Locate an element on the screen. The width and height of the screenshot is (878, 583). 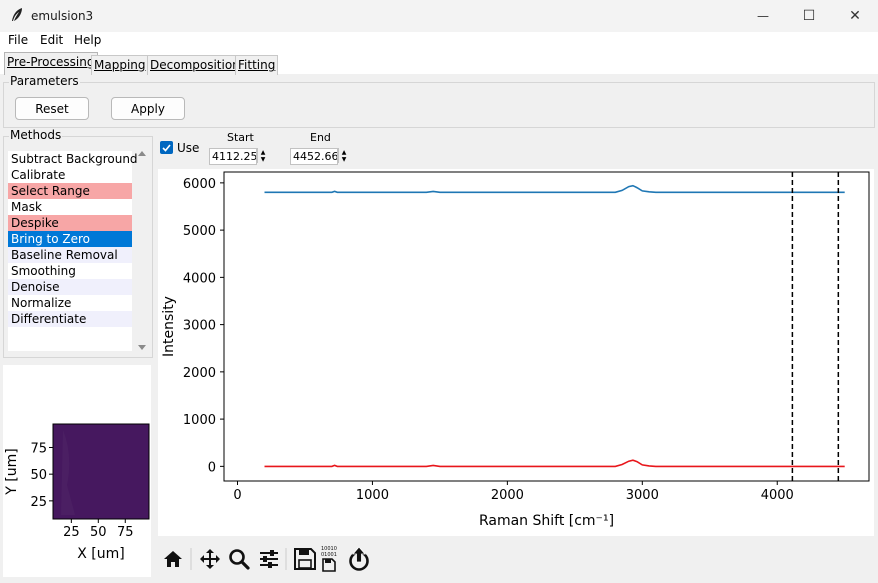
method-item: Denoise is located at coordinates (70, 287).